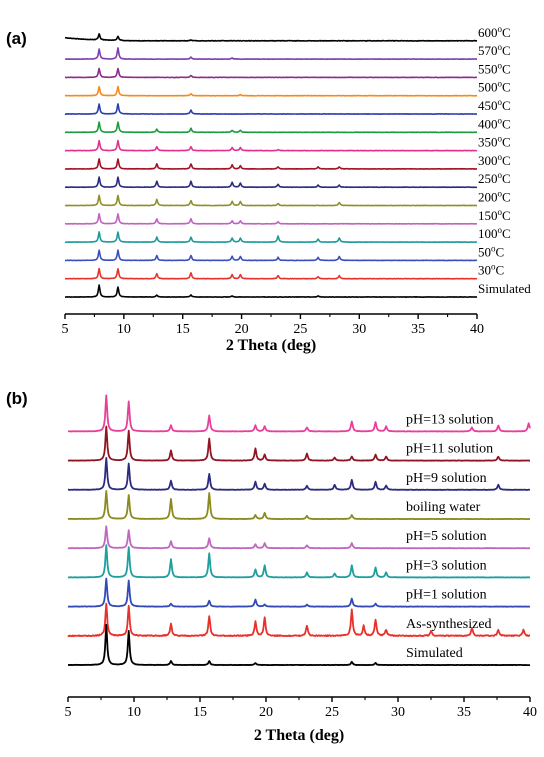 The height and width of the screenshot is (757, 544). What do you see at coordinates (134, 712) in the screenshot?
I see `panel-b-x-tick-label-1: 10` at bounding box center [134, 712].